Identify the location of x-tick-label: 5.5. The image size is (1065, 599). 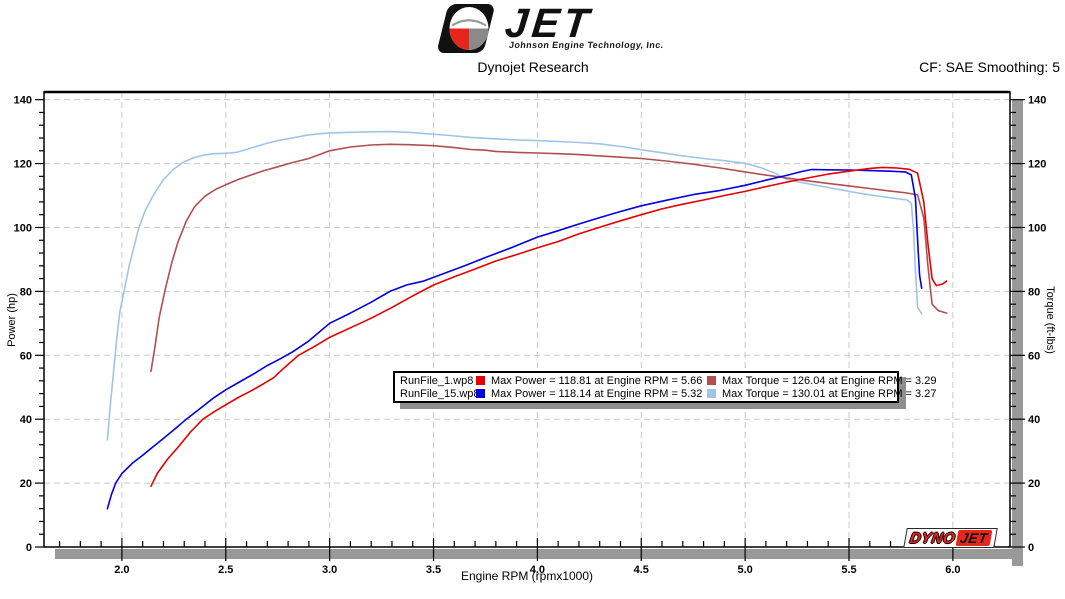
(848, 570).